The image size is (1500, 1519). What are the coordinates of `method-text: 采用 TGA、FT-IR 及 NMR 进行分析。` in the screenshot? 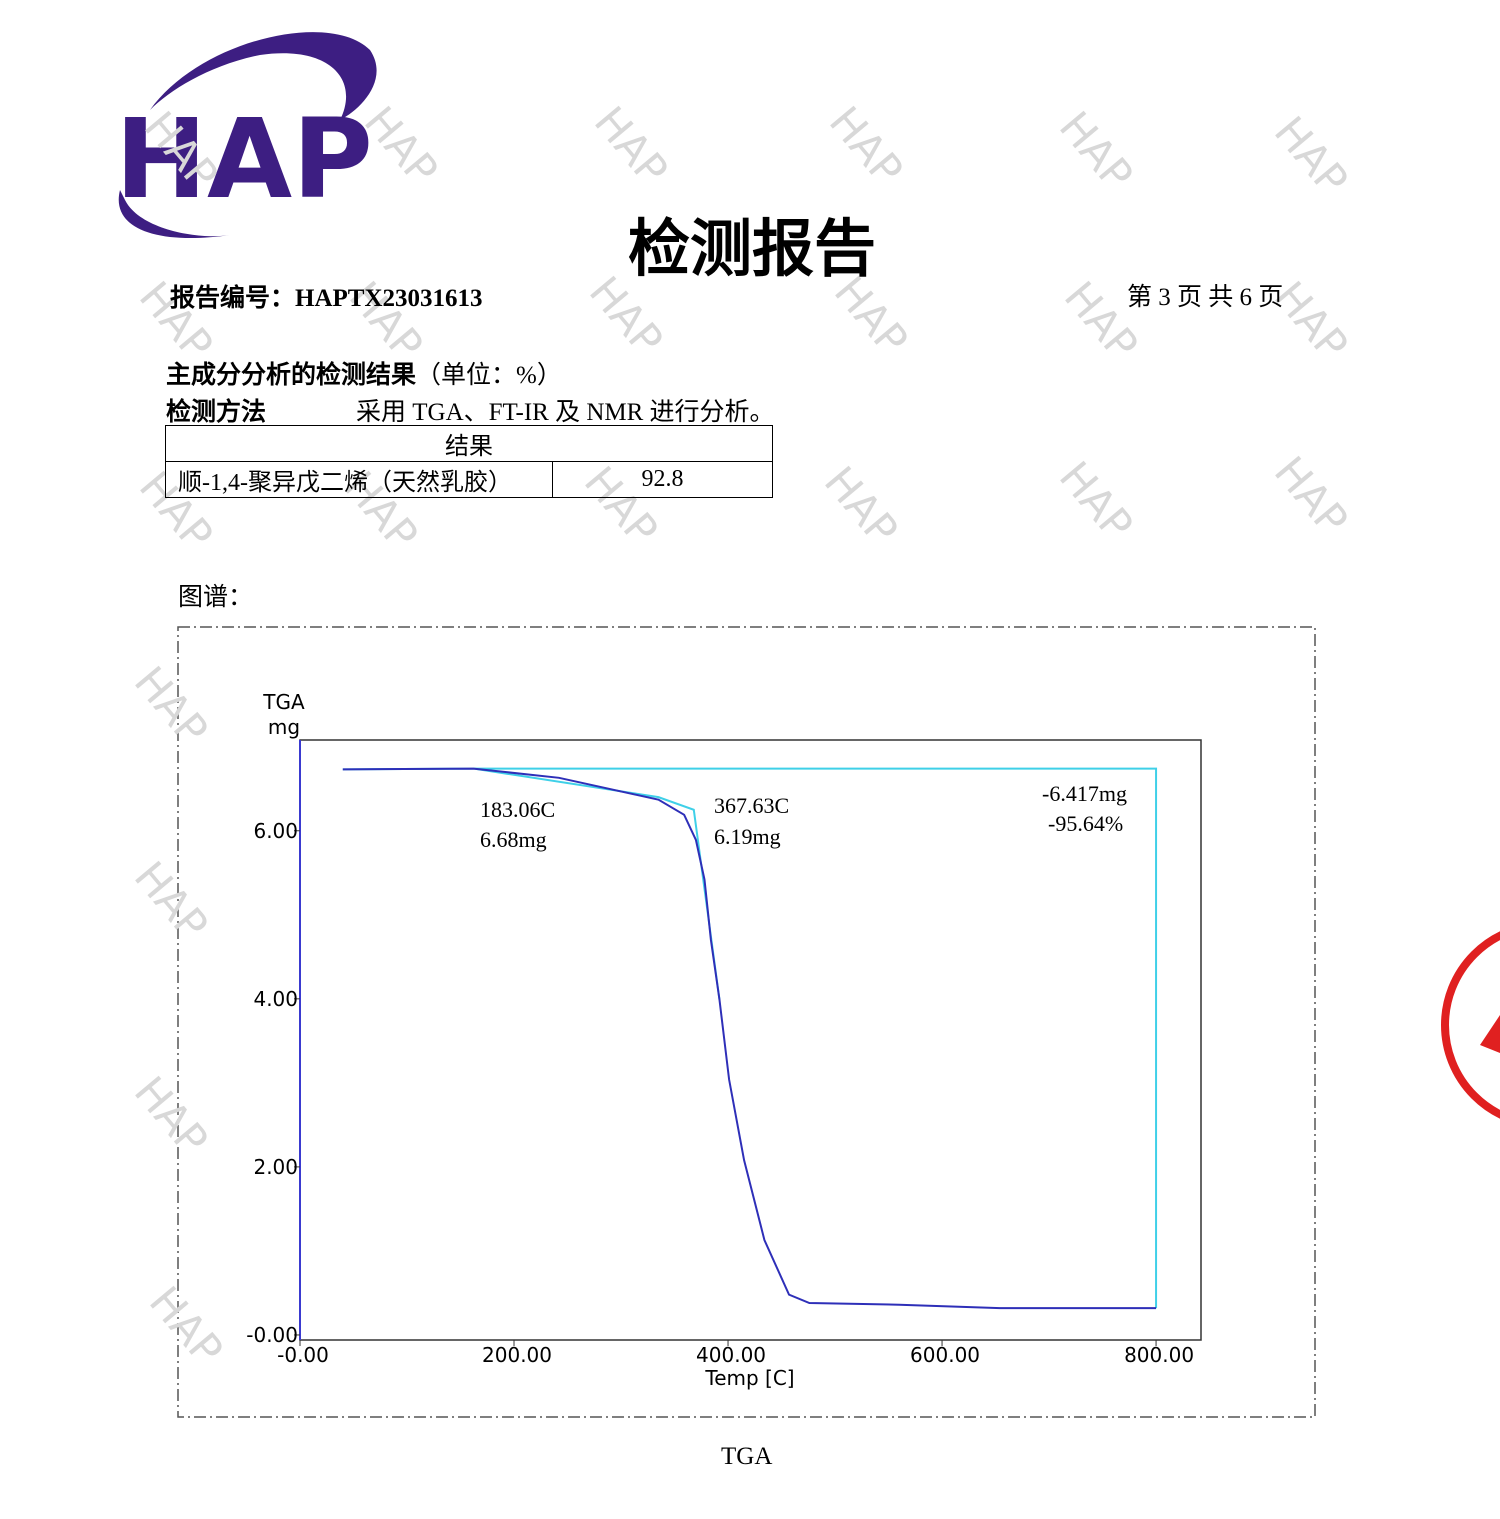 It's located at (565, 412).